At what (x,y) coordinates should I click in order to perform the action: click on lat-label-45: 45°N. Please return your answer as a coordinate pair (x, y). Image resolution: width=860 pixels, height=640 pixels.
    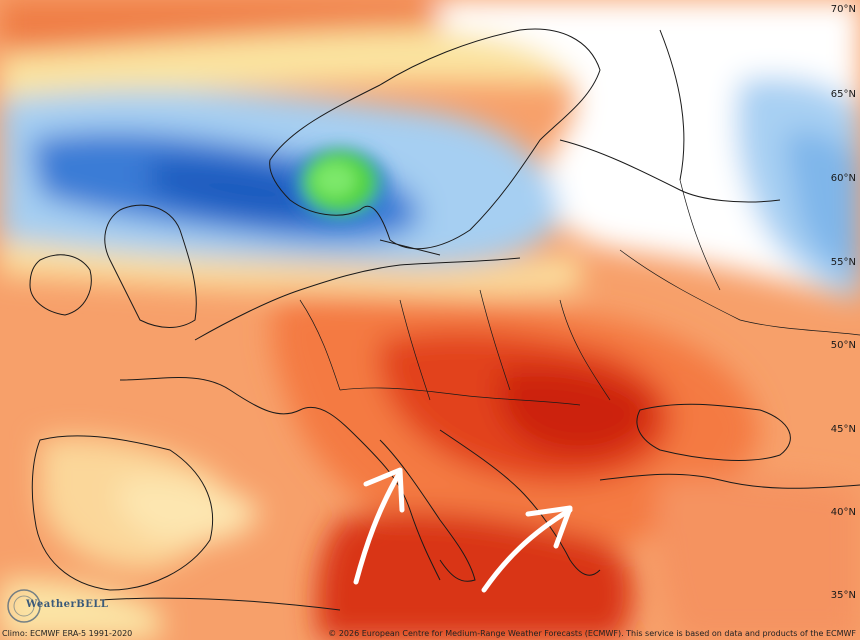
    Looking at the image, I should click on (843, 429).